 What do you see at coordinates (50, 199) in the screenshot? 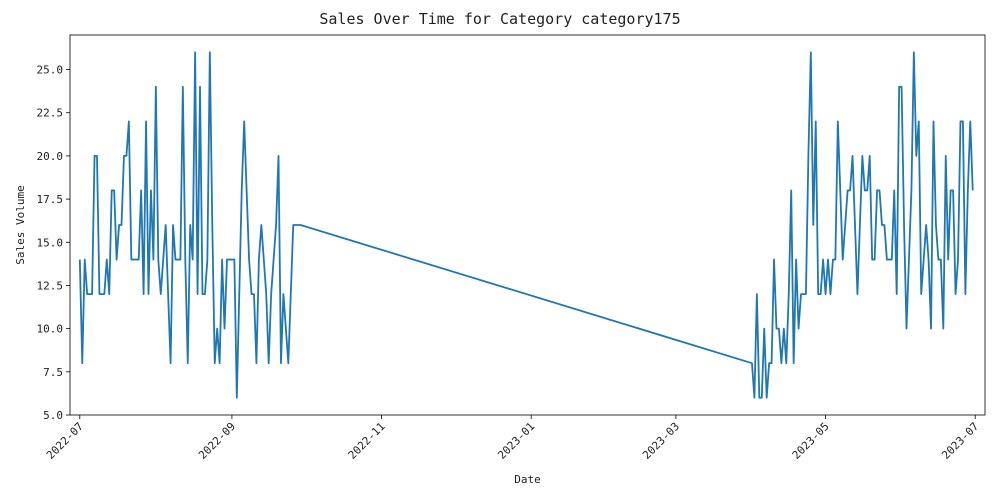
I see `y-tick-label: 17.5` at bounding box center [50, 199].